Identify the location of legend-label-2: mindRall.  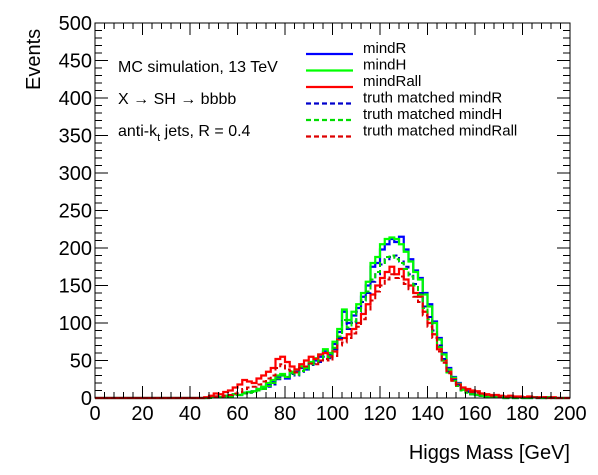
(392, 81).